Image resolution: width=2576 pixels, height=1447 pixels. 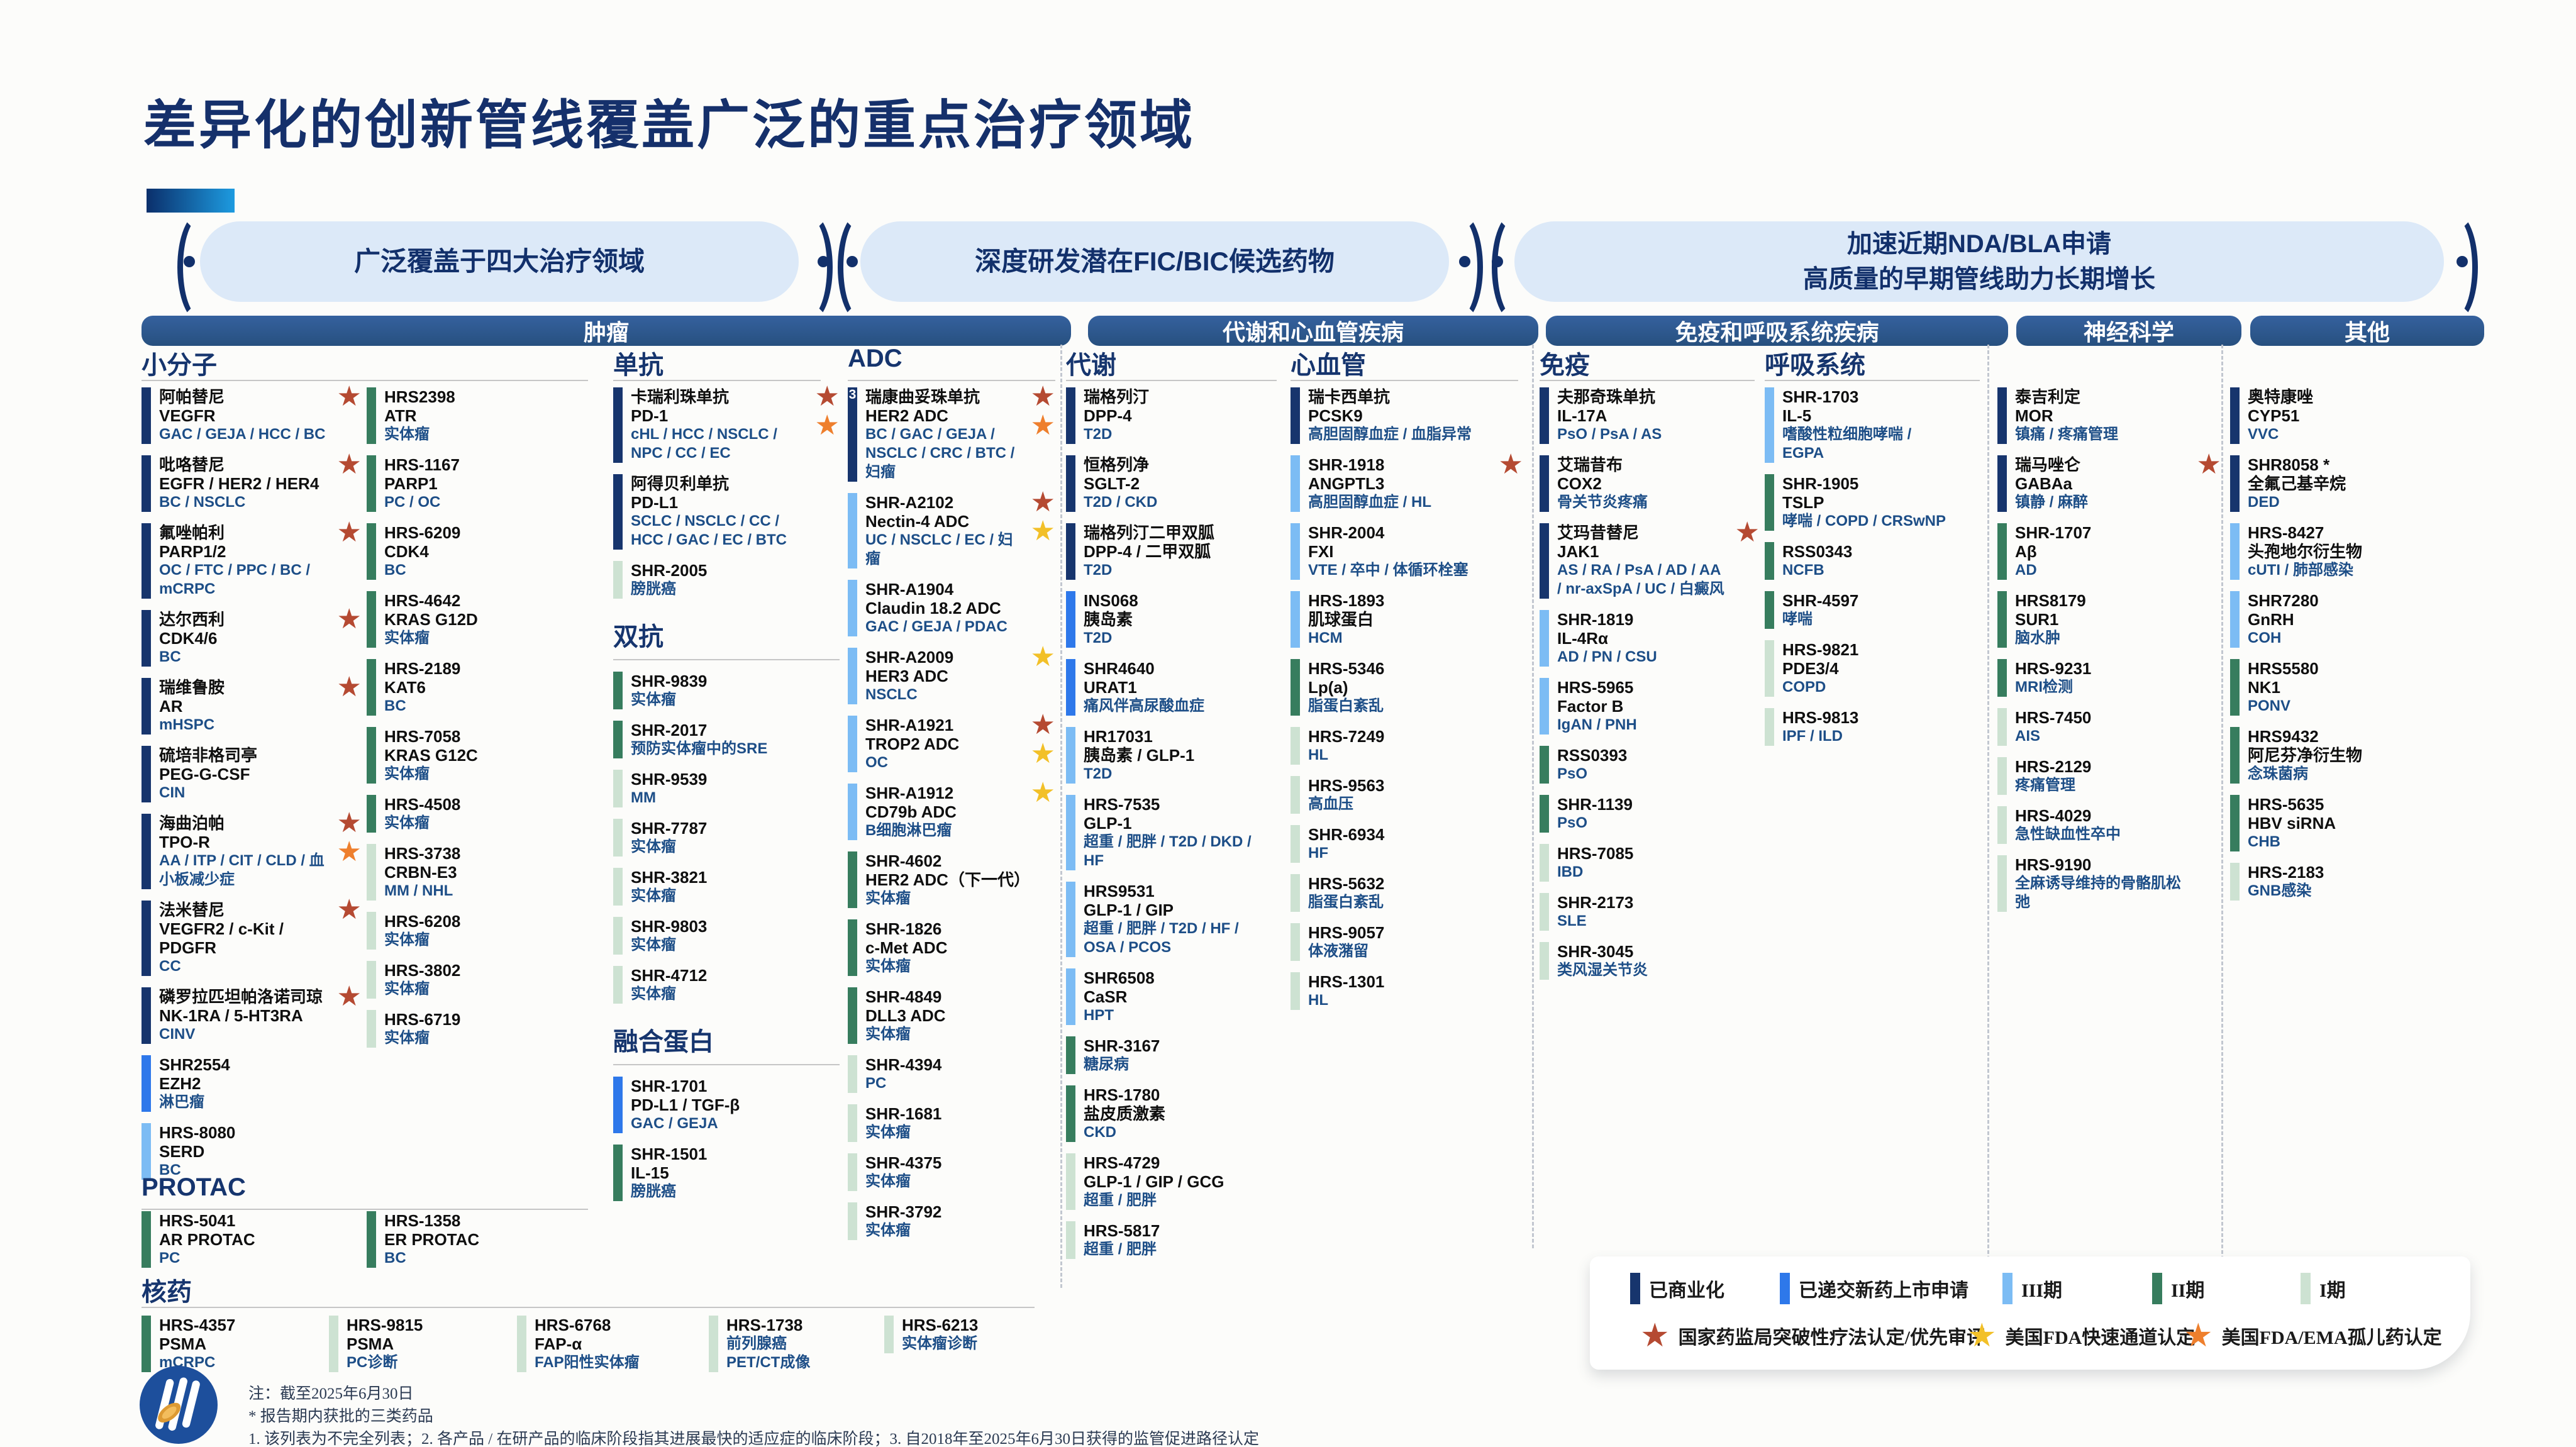 What do you see at coordinates (1070, 619) in the screenshot?
I see `phase-bar-nda` at bounding box center [1070, 619].